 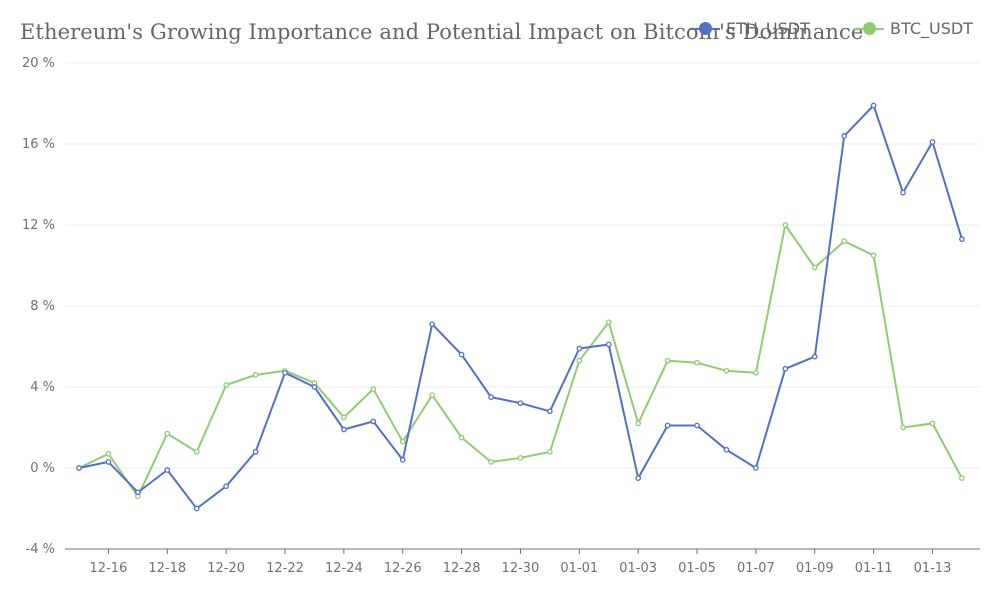 What do you see at coordinates (697, 568) in the screenshot?
I see `x-tick-label: 01-05` at bounding box center [697, 568].